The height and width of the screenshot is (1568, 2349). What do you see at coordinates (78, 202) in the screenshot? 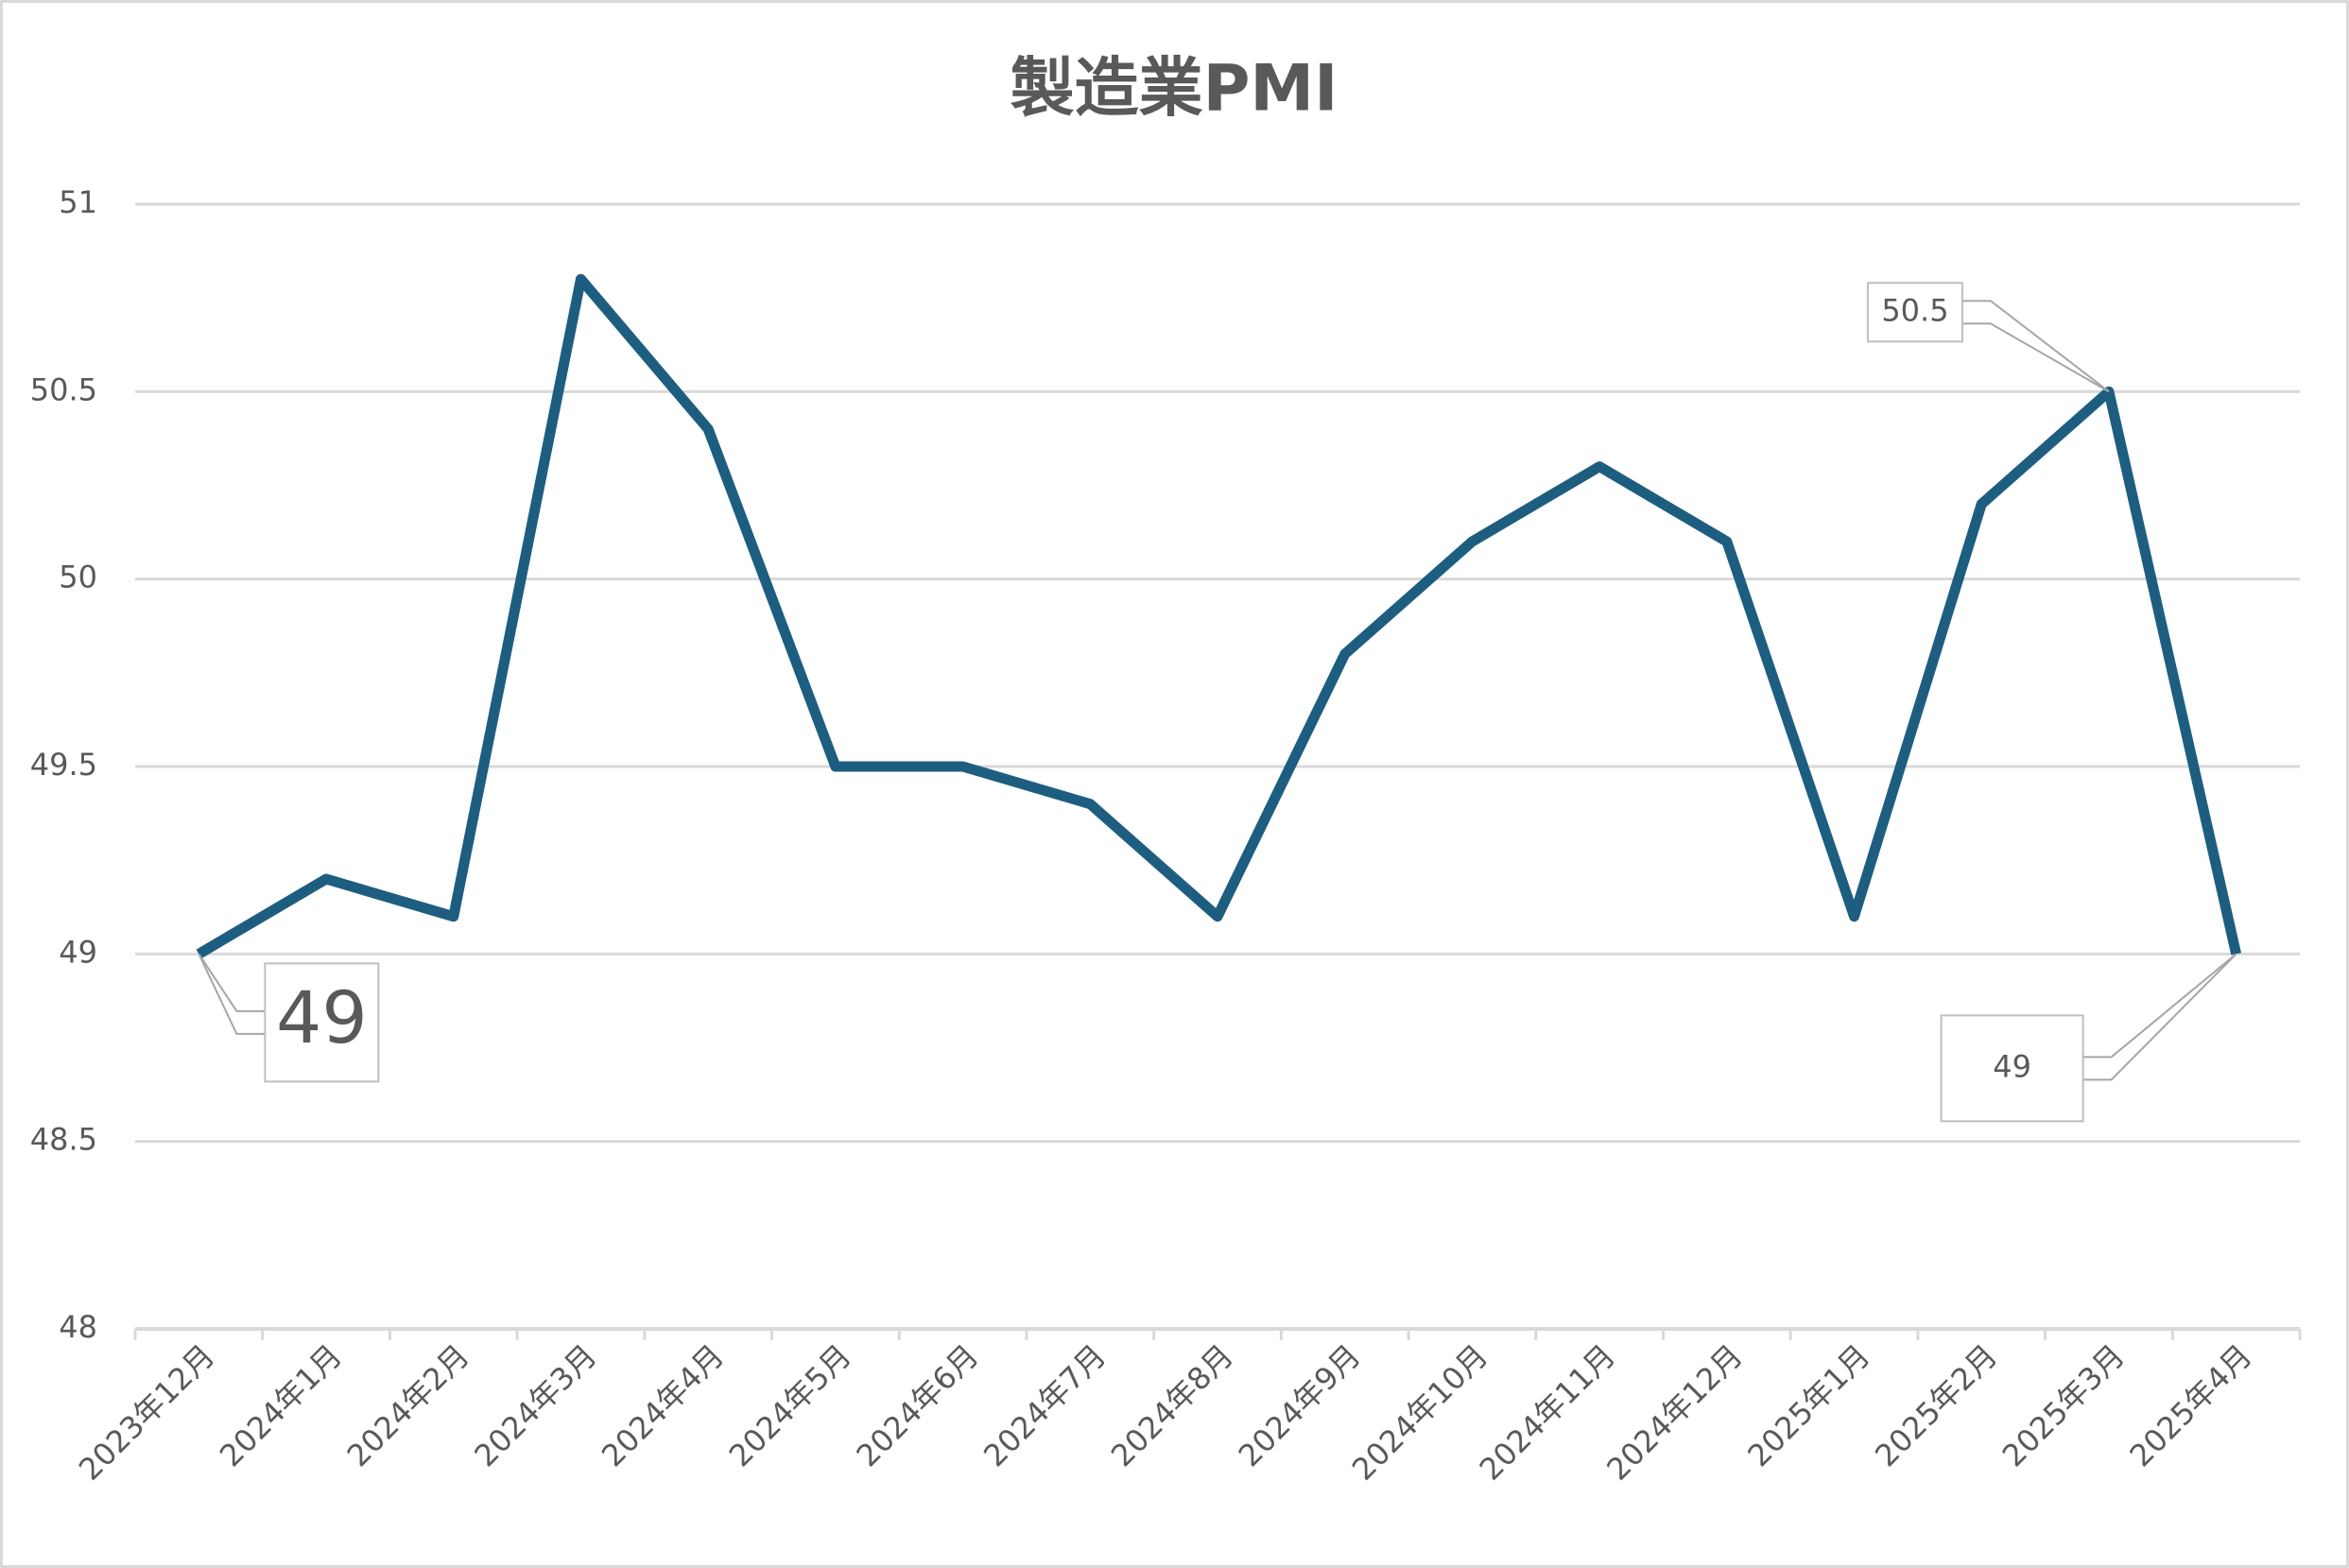
I see `y-tick-label: 51` at bounding box center [78, 202].